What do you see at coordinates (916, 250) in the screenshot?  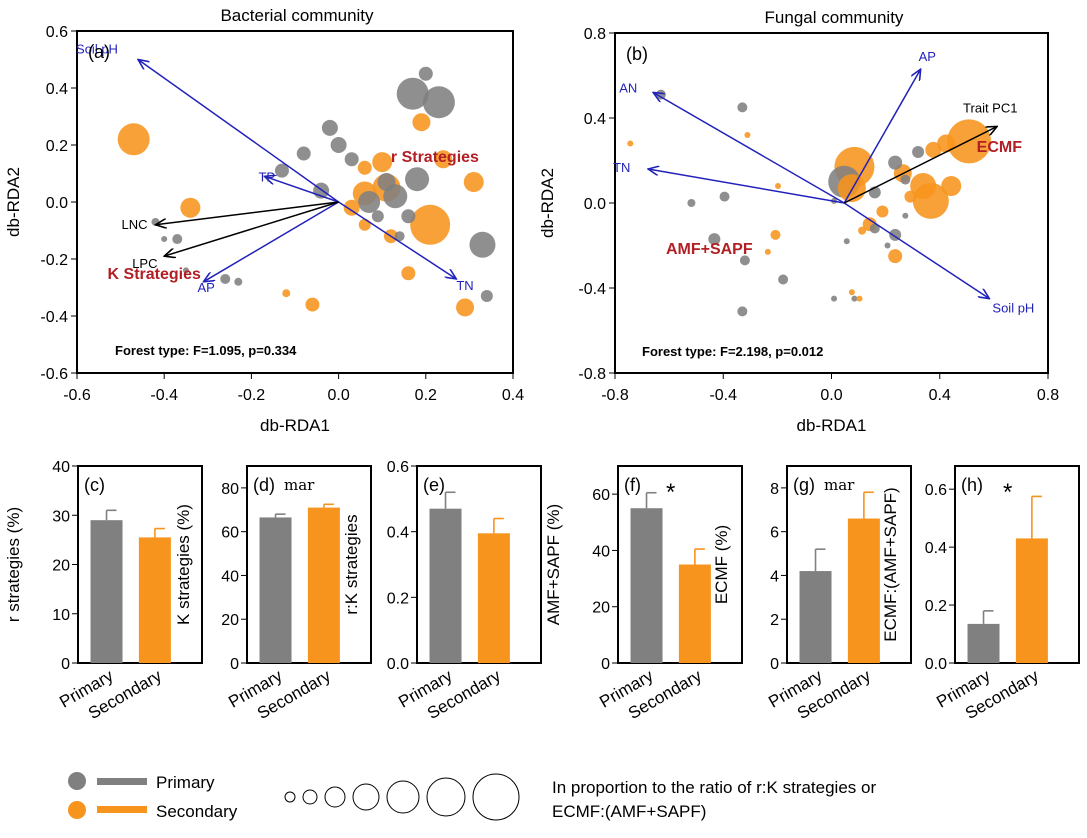 I see `vector-arrow-soil-ph` at bounding box center [916, 250].